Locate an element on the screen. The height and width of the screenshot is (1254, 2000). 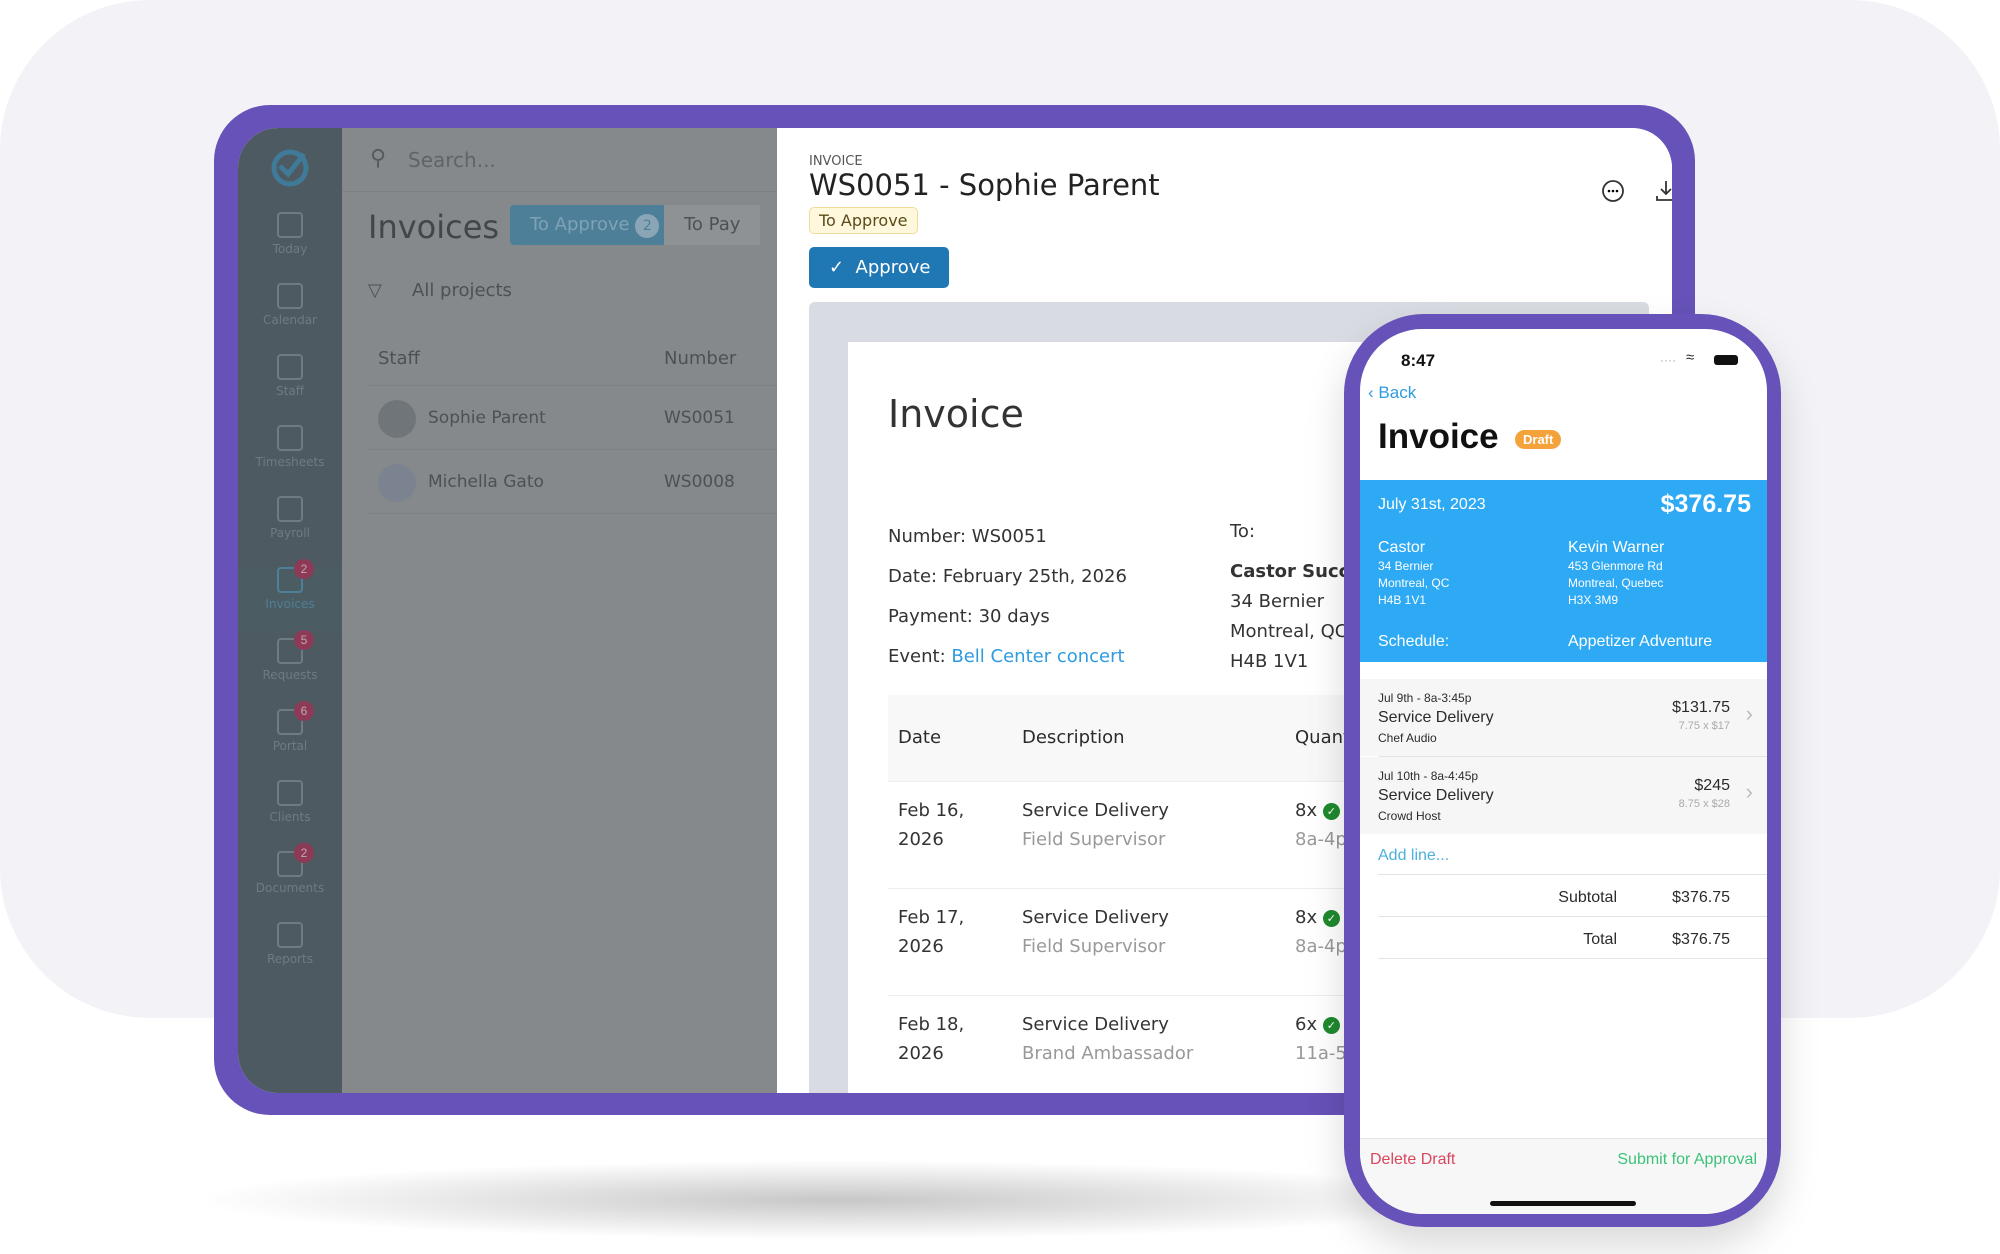
total-value: $376.75 is located at coordinates (1701, 939).